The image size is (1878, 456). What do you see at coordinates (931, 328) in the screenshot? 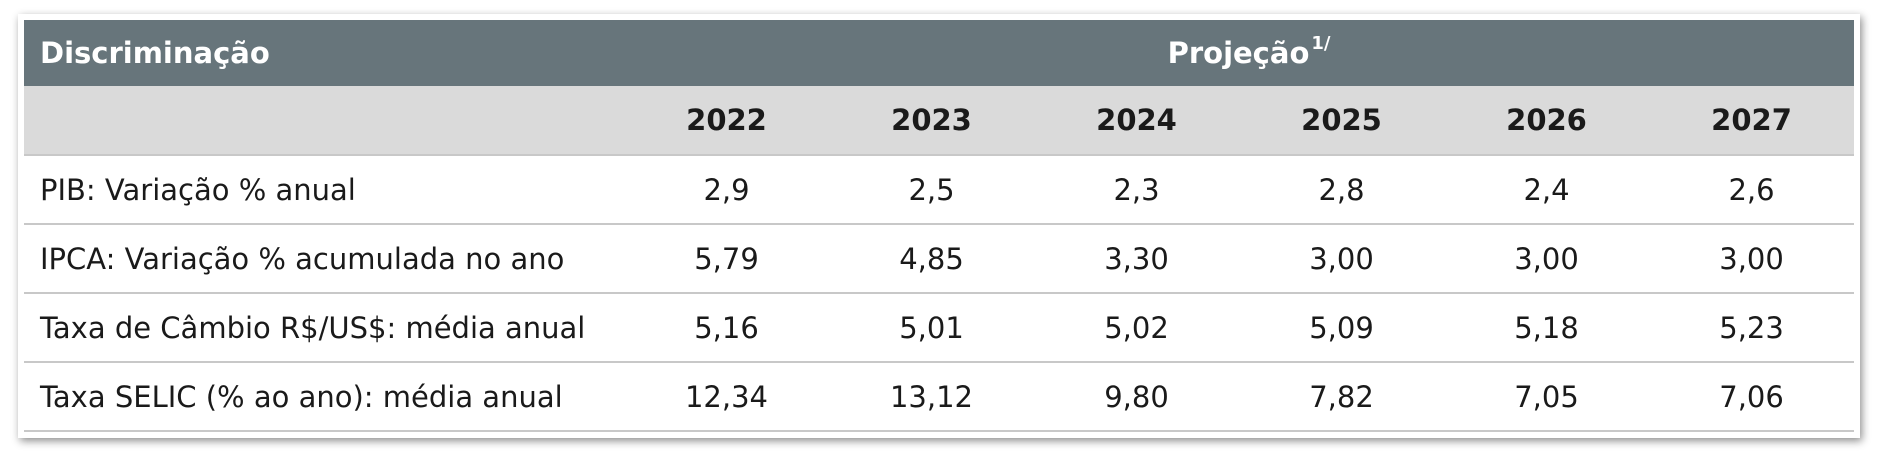
I see `table-cell: 5,01` at bounding box center [931, 328].